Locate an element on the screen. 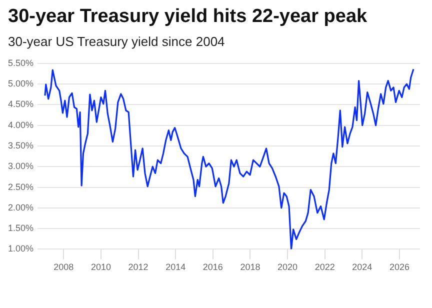 This screenshot has width=432, height=308. x-tick-label: 2012 is located at coordinates (138, 267).